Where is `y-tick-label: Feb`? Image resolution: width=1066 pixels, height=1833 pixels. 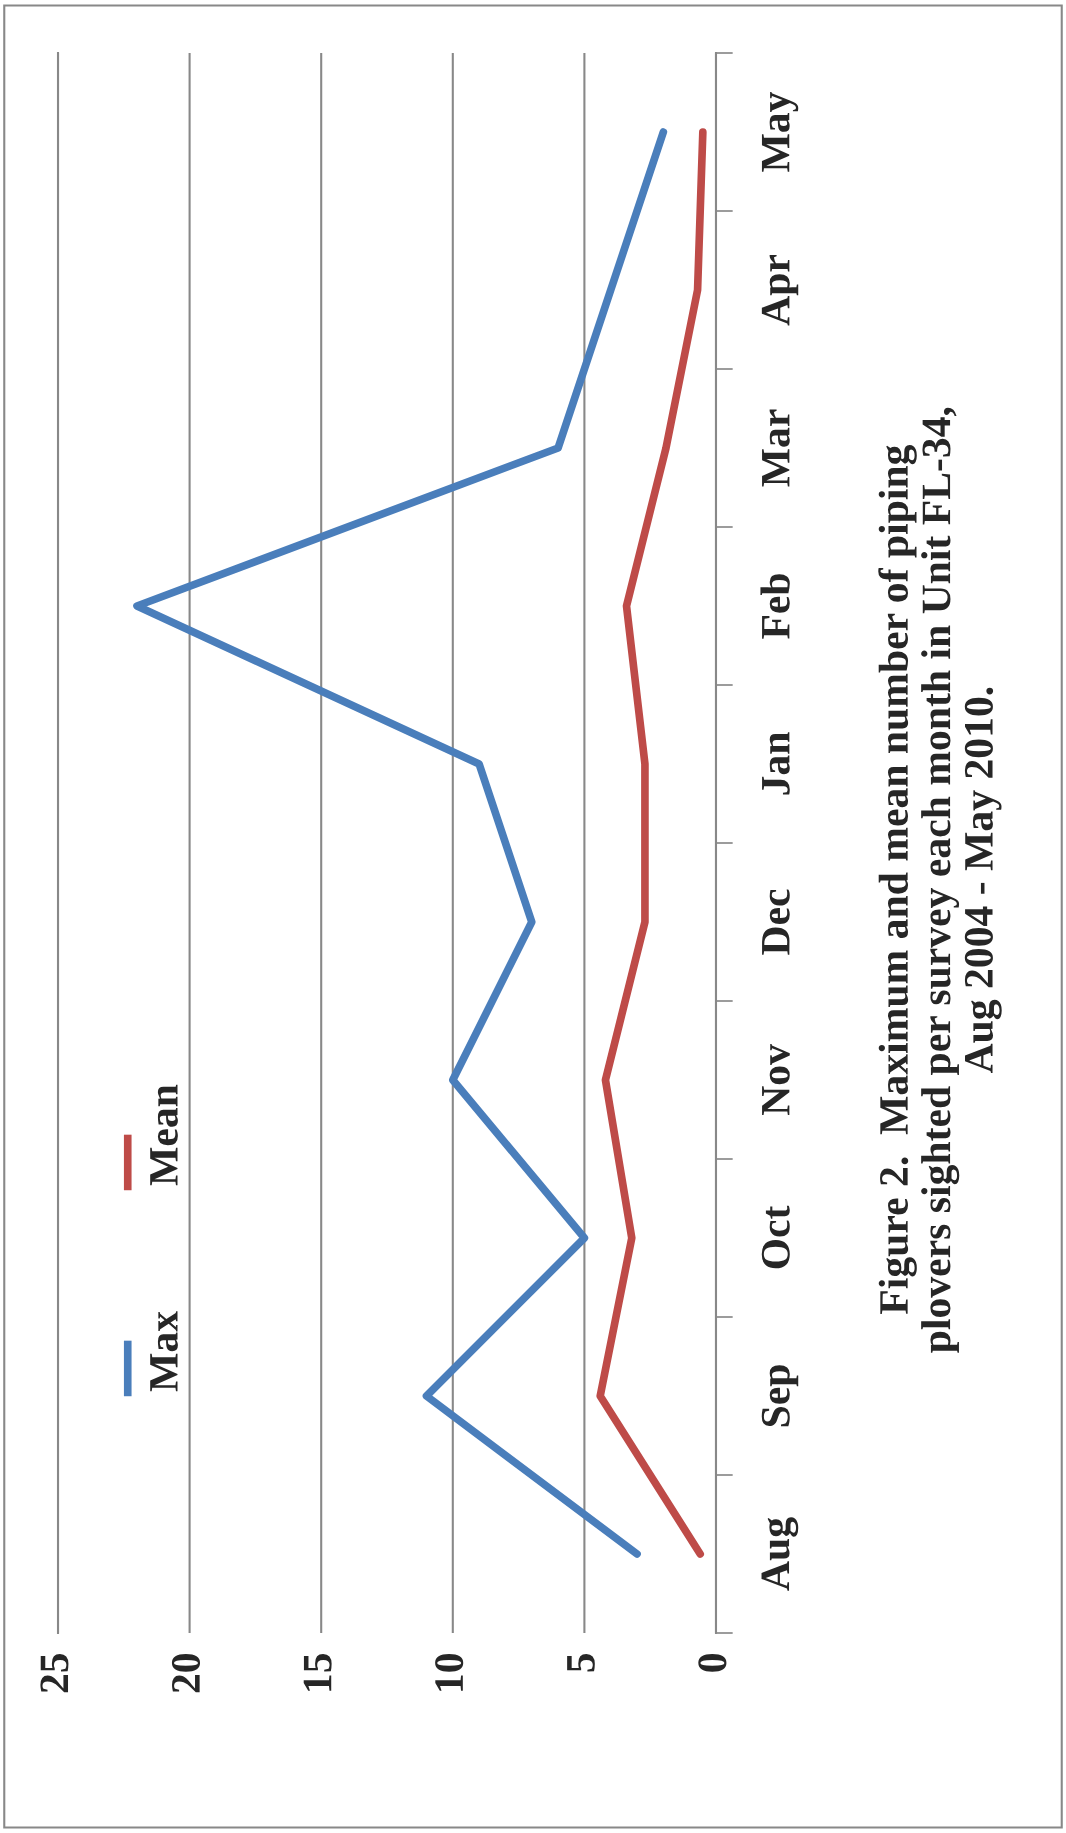 y-tick-label: Feb is located at coordinates (775, 606).